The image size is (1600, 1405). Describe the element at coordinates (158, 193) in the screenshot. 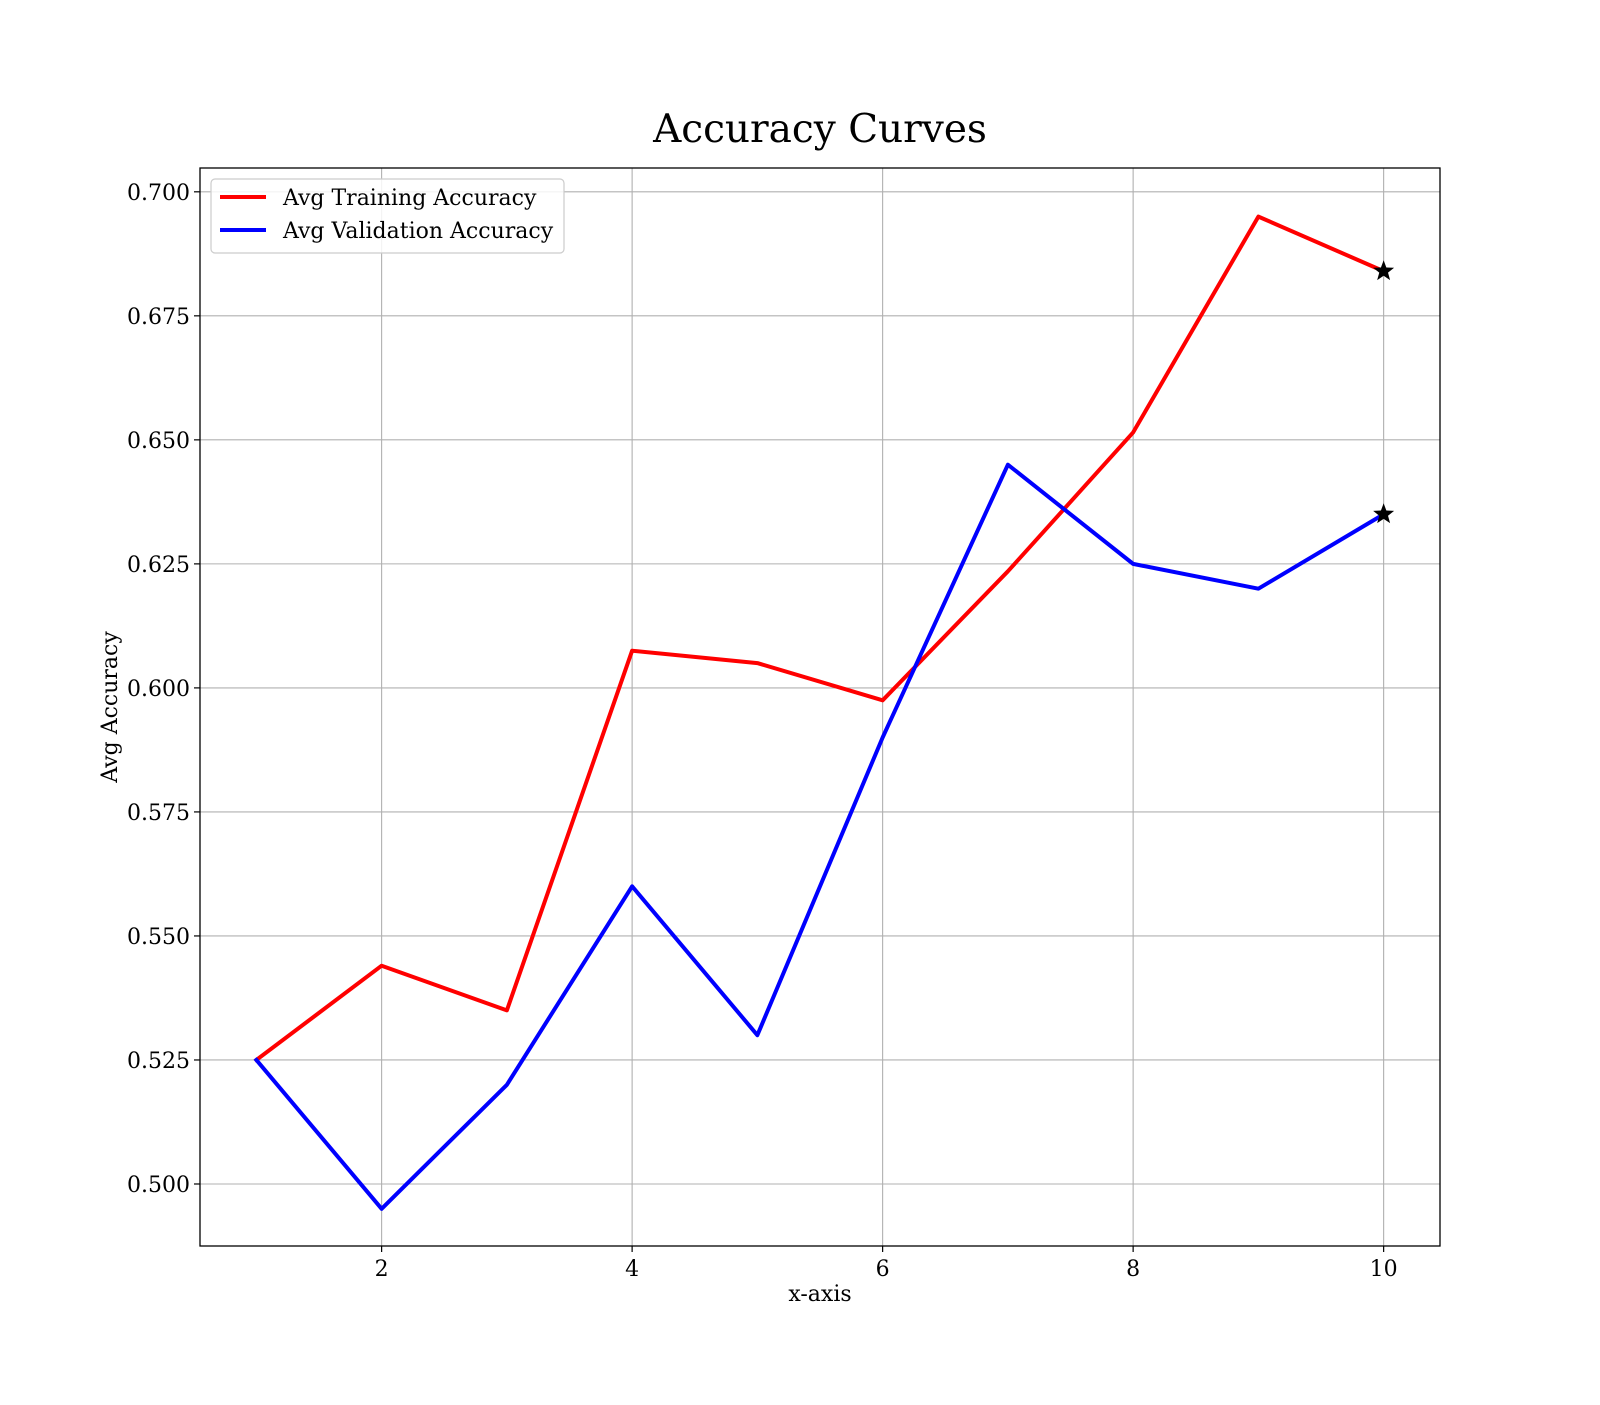

I see `y-tick-label: 0.700` at that location.